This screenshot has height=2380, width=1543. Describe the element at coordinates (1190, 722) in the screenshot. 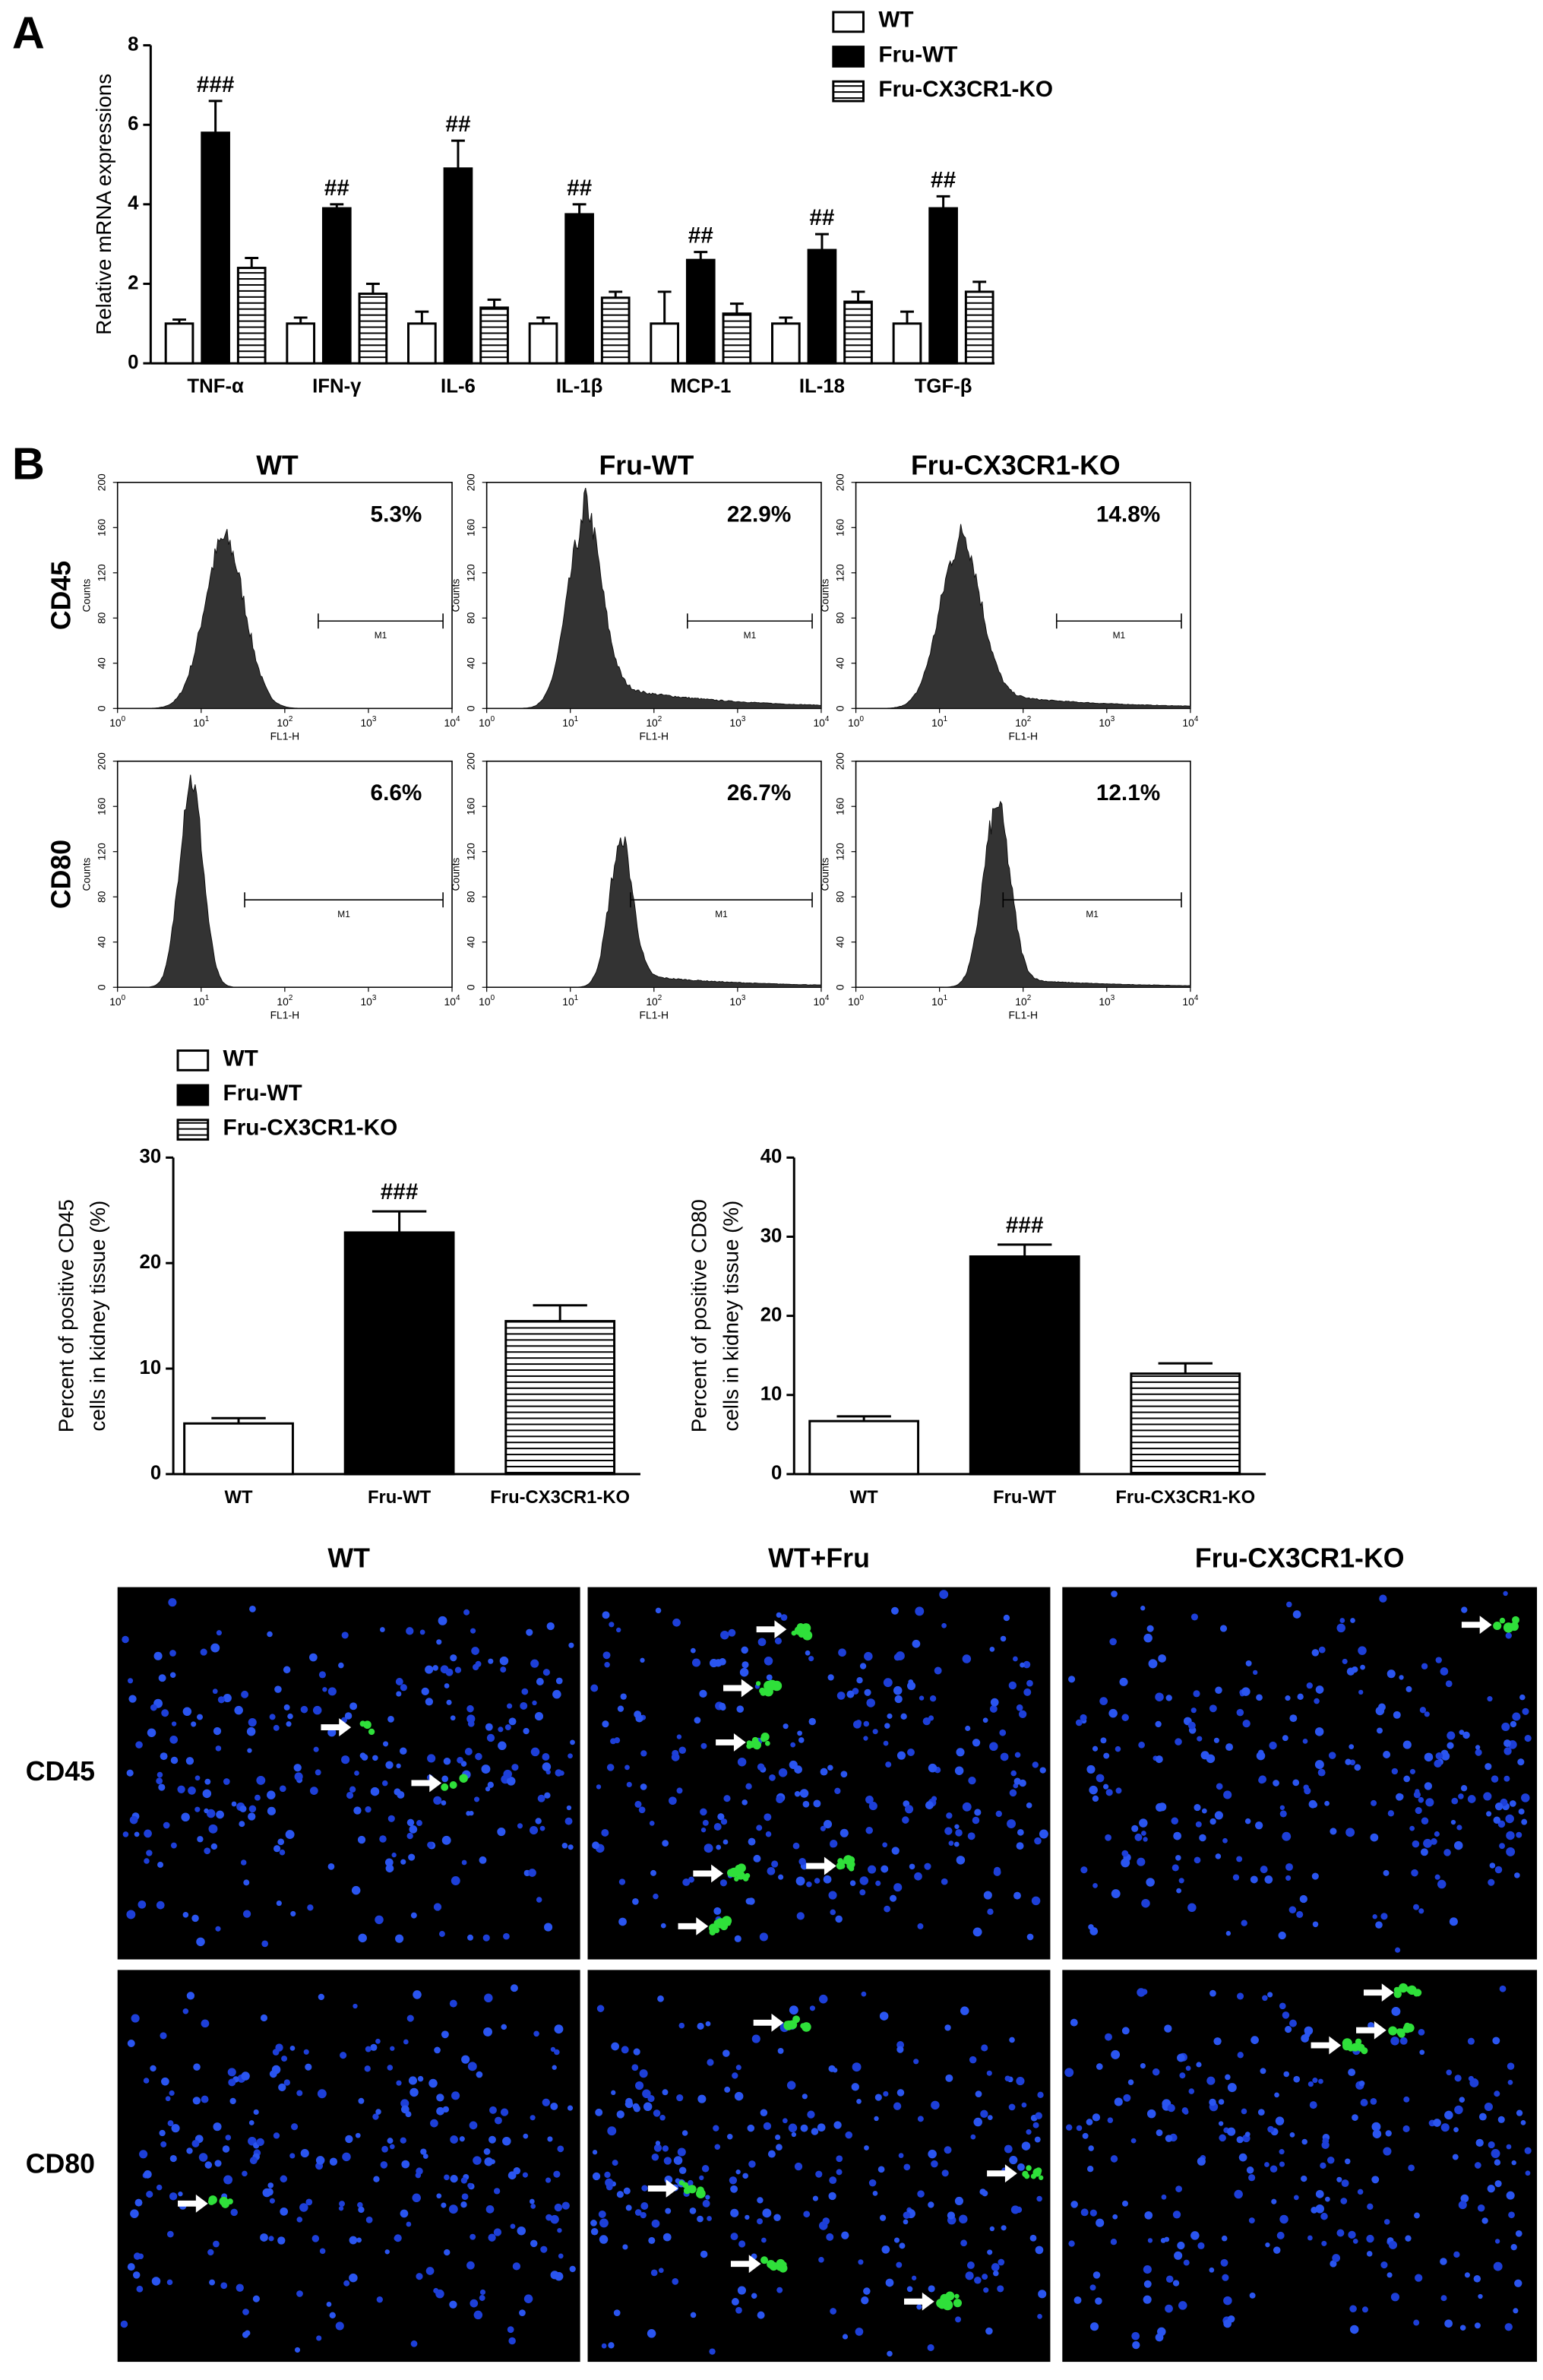

I see `x-tick-label: 104` at that location.